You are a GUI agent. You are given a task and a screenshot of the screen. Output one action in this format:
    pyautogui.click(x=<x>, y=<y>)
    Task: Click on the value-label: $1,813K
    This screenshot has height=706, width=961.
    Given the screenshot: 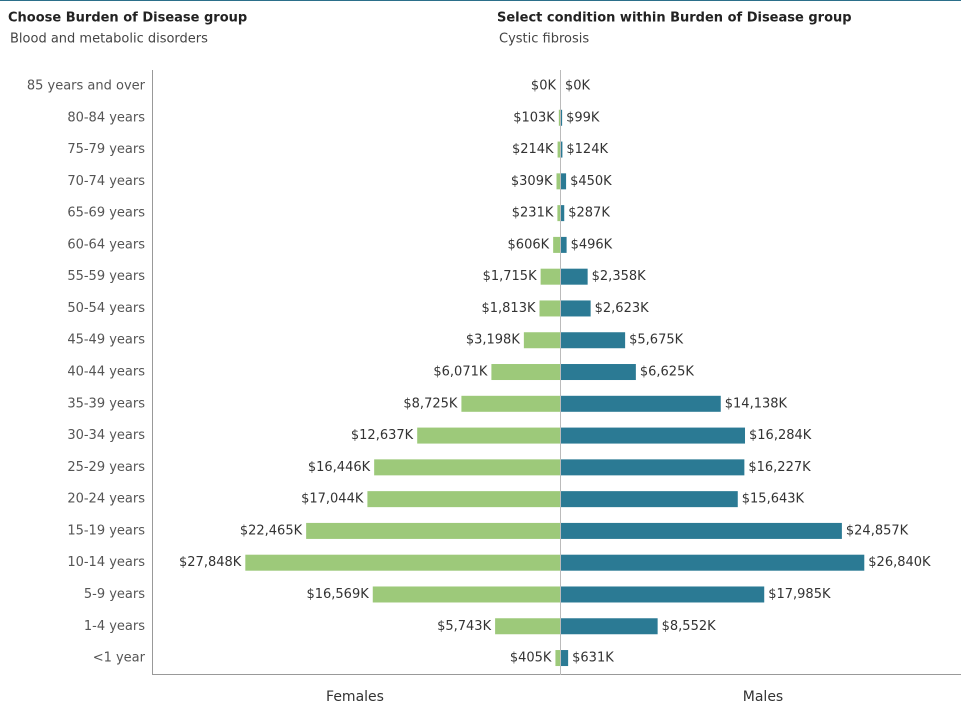 What is the action you would take?
    pyautogui.click(x=508, y=308)
    